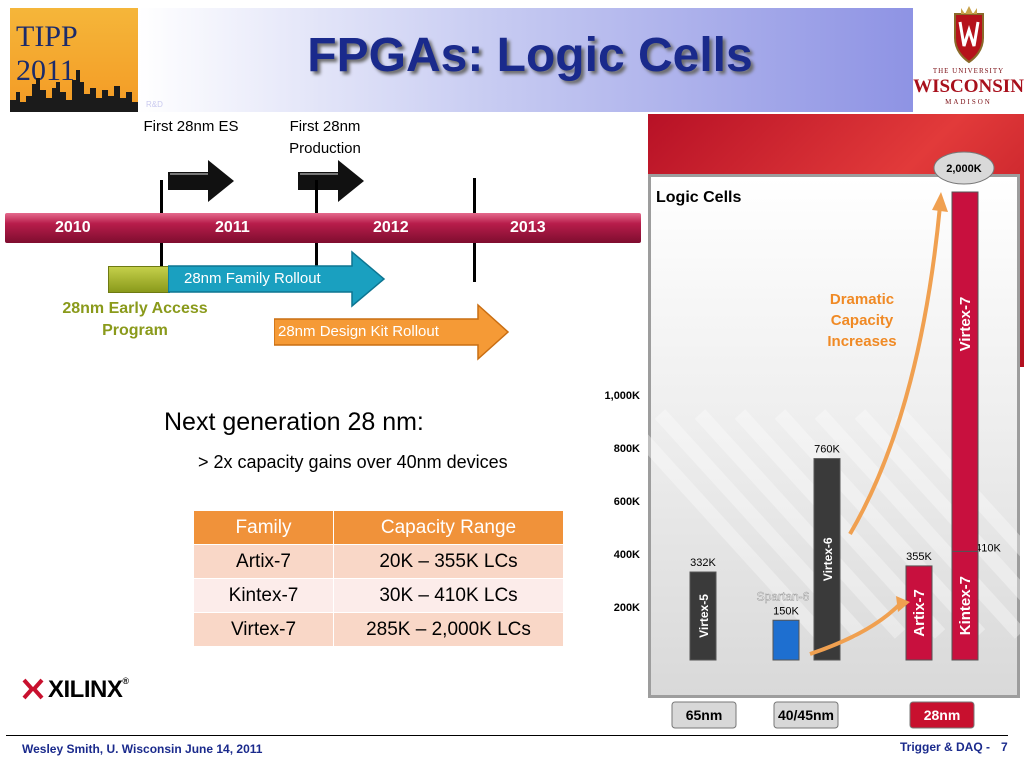  I want to click on year-label: 2012, so click(391, 227).